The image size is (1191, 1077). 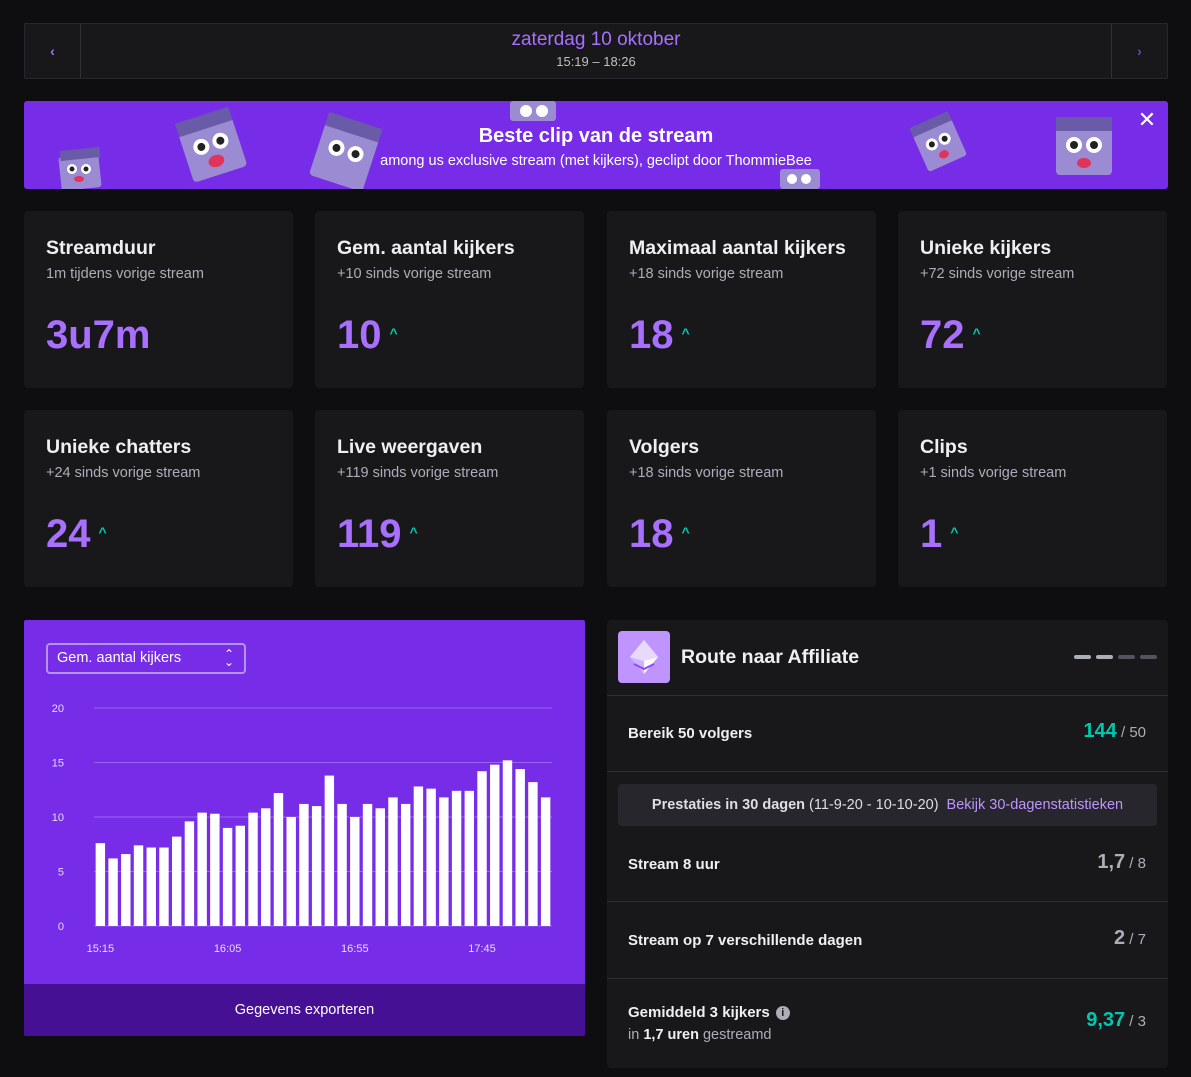 What do you see at coordinates (939, 534) in the screenshot?
I see `stat-value: 1 ^` at bounding box center [939, 534].